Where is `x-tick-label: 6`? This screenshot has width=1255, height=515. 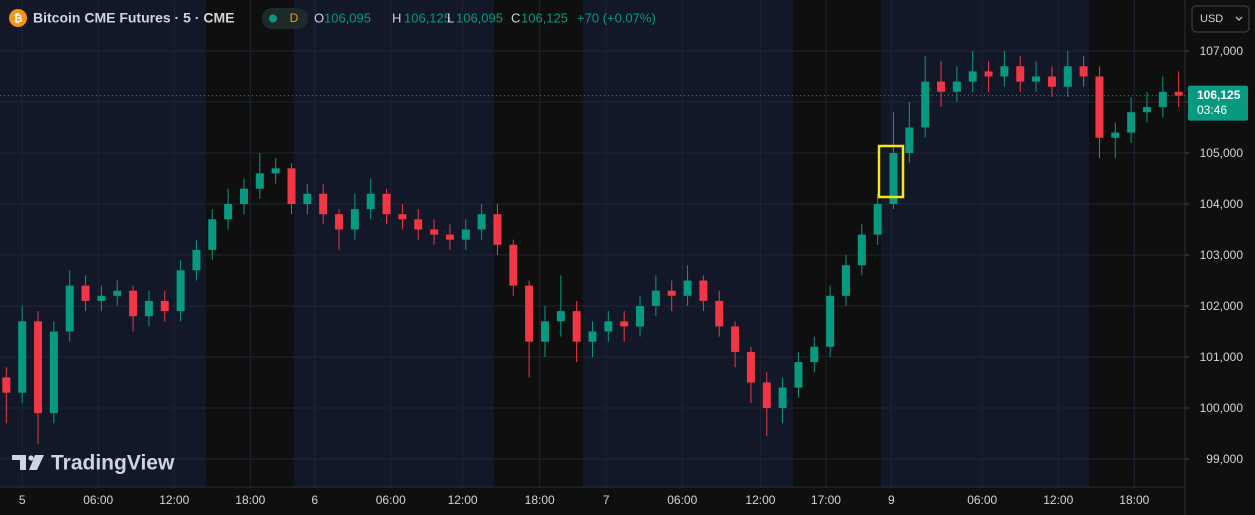
x-tick-label: 6 is located at coordinates (314, 500).